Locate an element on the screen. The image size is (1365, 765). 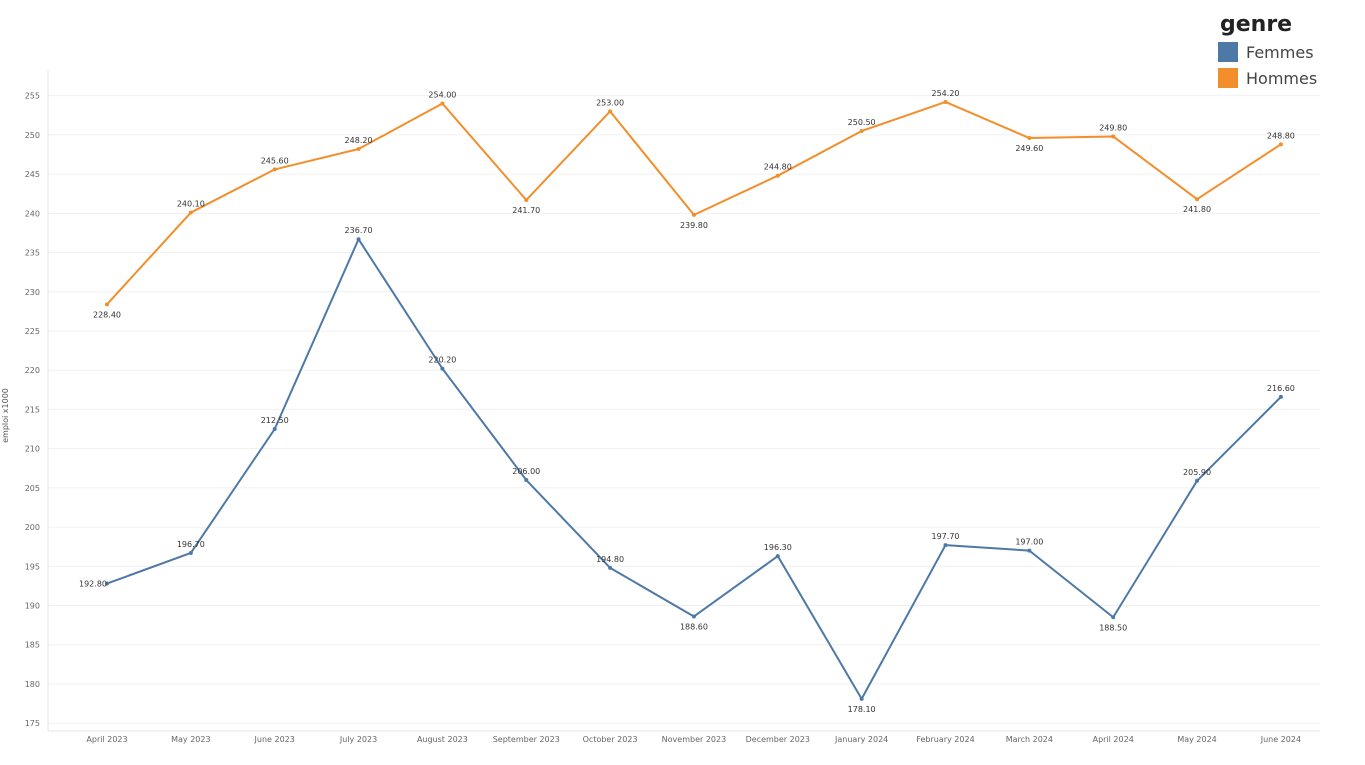
legend-swatch-hommes is located at coordinates (1228, 78).